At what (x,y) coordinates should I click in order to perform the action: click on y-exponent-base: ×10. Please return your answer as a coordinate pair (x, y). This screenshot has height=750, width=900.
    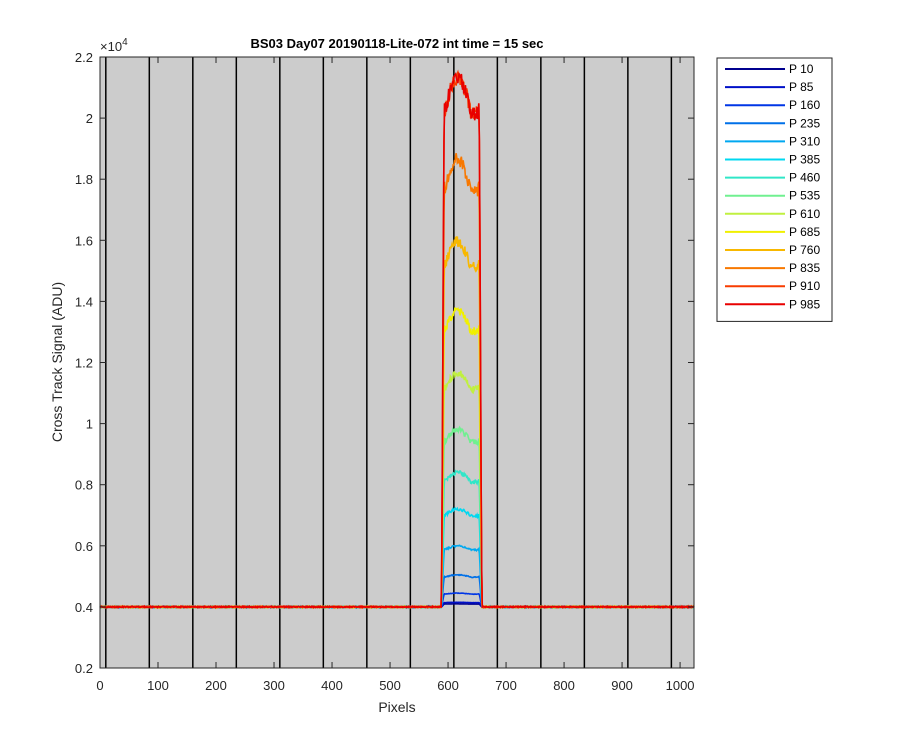
    Looking at the image, I should click on (111, 46).